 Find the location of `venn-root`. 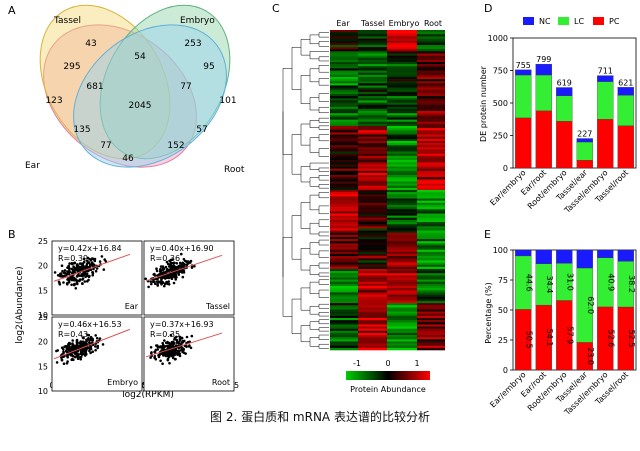

venn-root is located at coordinates (150, 96).